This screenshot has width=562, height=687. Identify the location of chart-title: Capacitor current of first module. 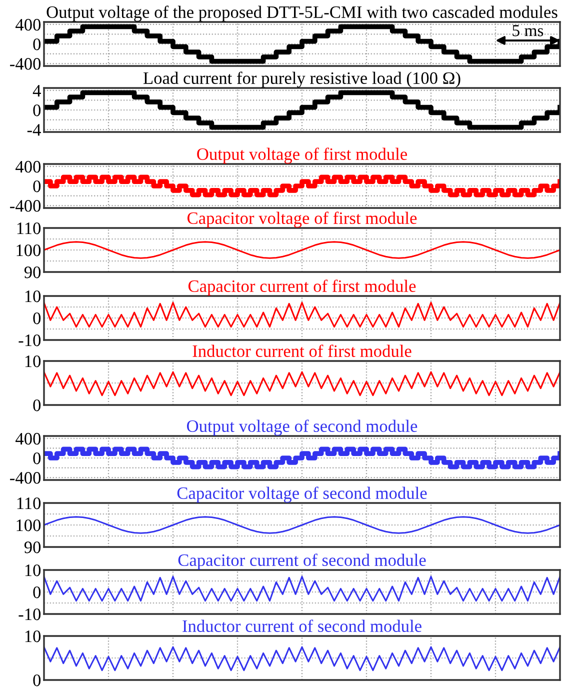
(302, 288).